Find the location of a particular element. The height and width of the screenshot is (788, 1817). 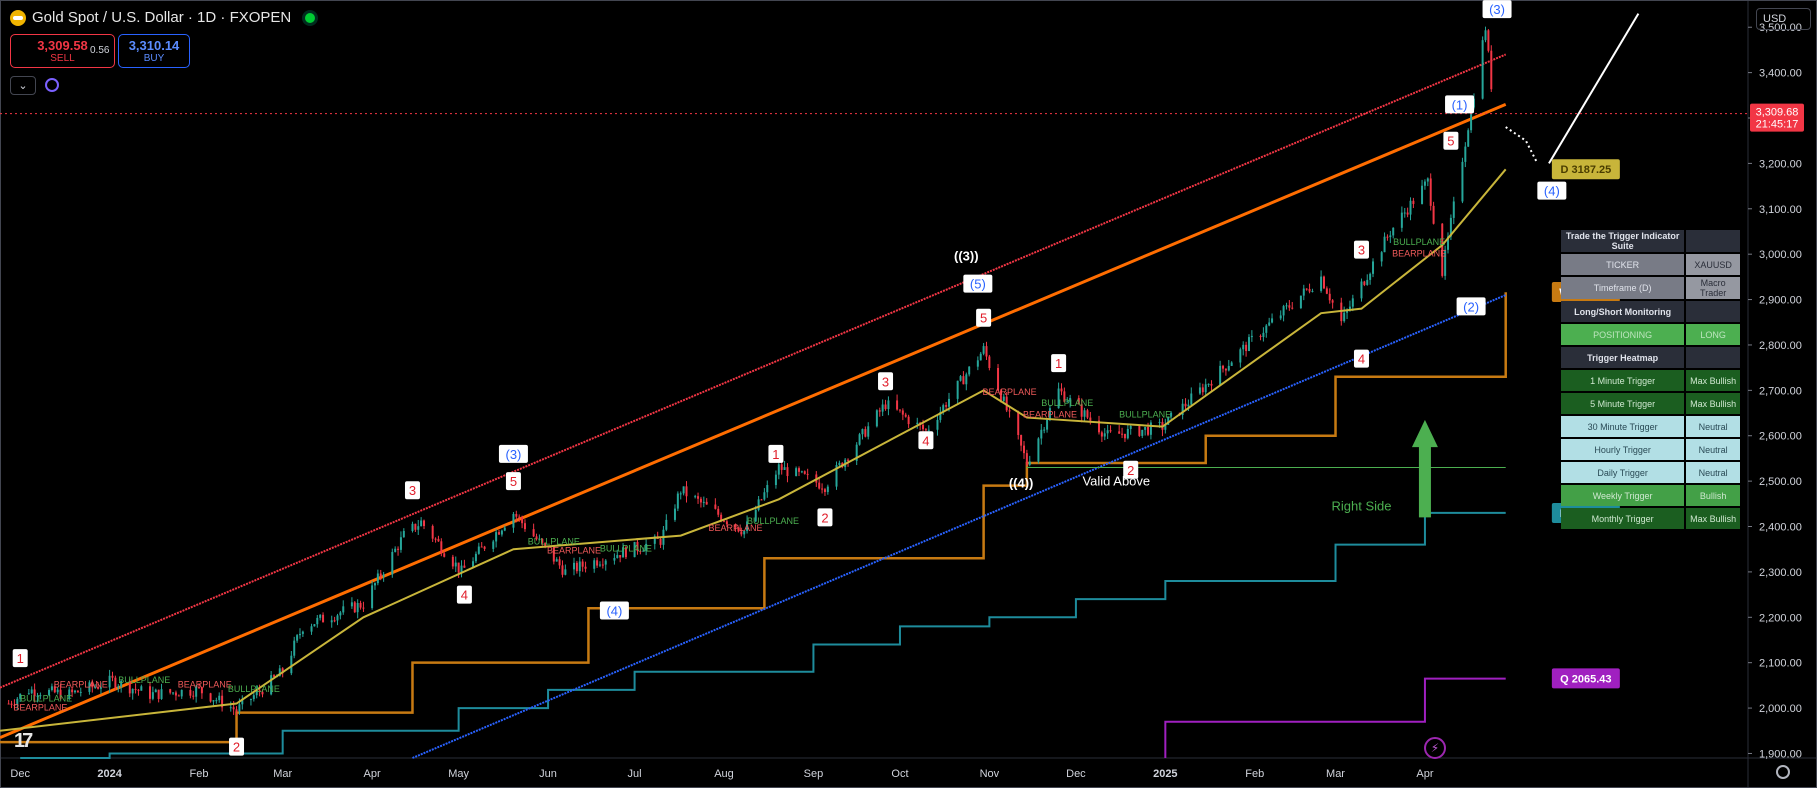

refresh-icon is located at coordinates (52, 85).